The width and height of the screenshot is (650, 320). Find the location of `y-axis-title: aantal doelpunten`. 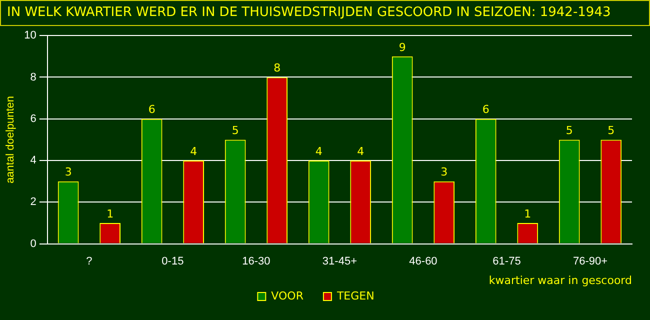

y-axis-title: aantal doelpunten is located at coordinates (10, 140).